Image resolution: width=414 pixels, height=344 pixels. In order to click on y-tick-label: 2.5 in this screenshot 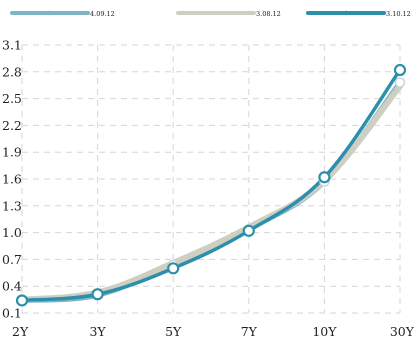, I will do `click(12, 98)`.